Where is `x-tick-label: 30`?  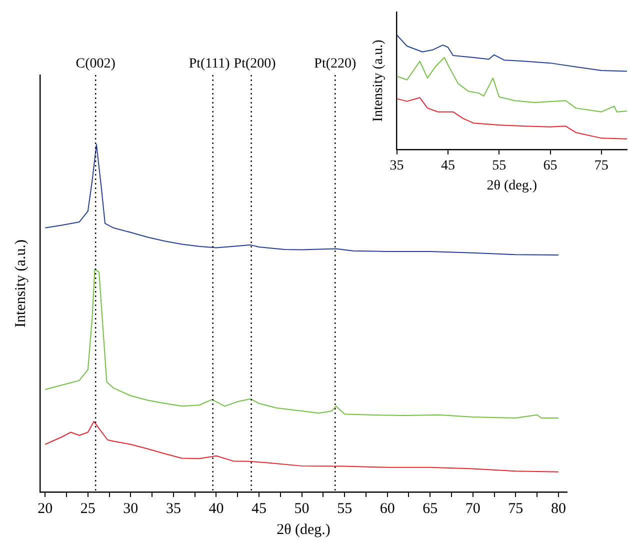
x-tick-label: 30 is located at coordinates (130, 508).